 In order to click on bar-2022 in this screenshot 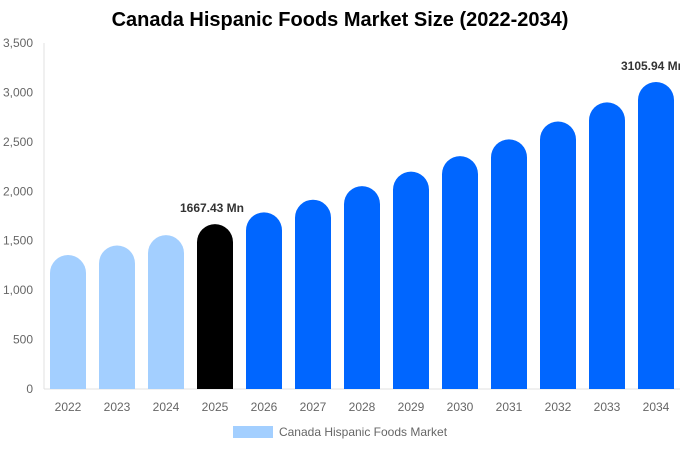, I will do `click(68, 322)`.